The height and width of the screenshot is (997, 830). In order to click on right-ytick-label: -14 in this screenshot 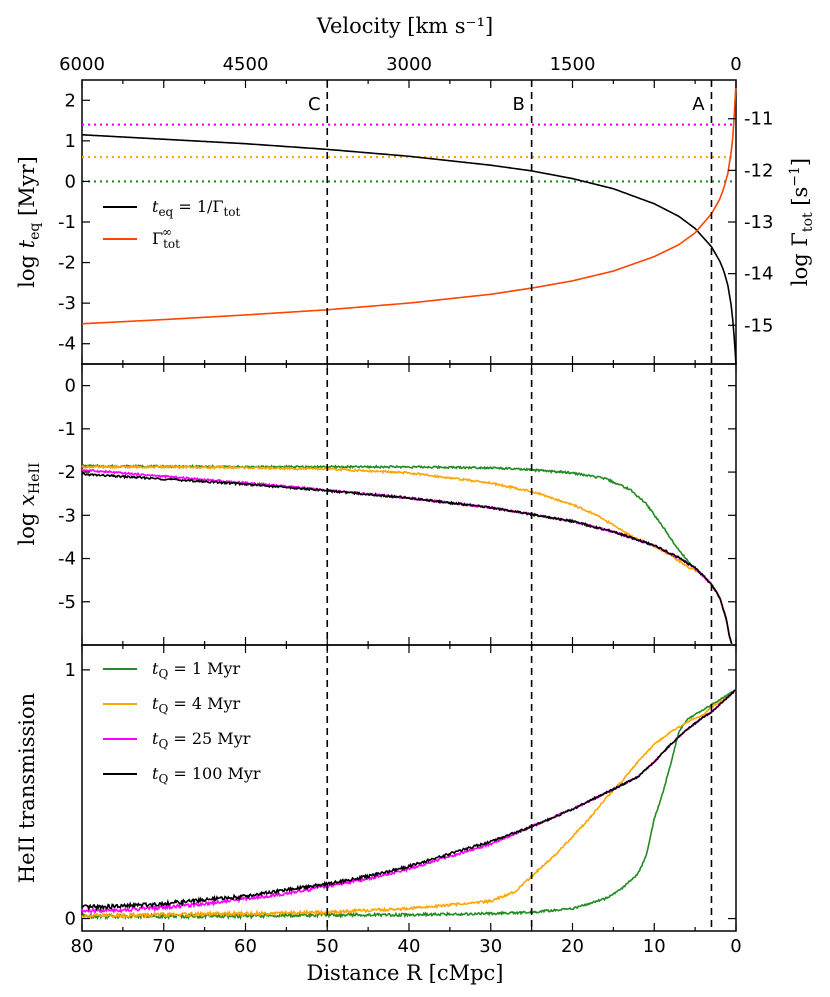, I will do `click(758, 274)`.